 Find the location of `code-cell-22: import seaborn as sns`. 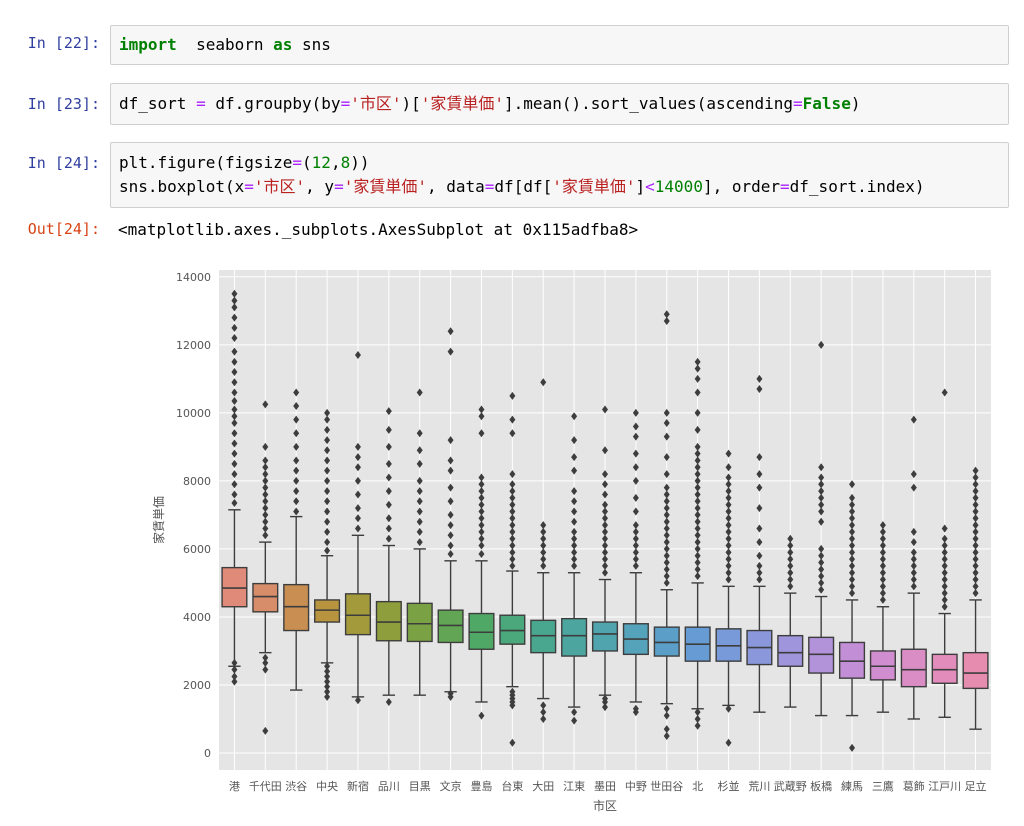

code-cell-22: import seaborn as sns is located at coordinates (559, 45).